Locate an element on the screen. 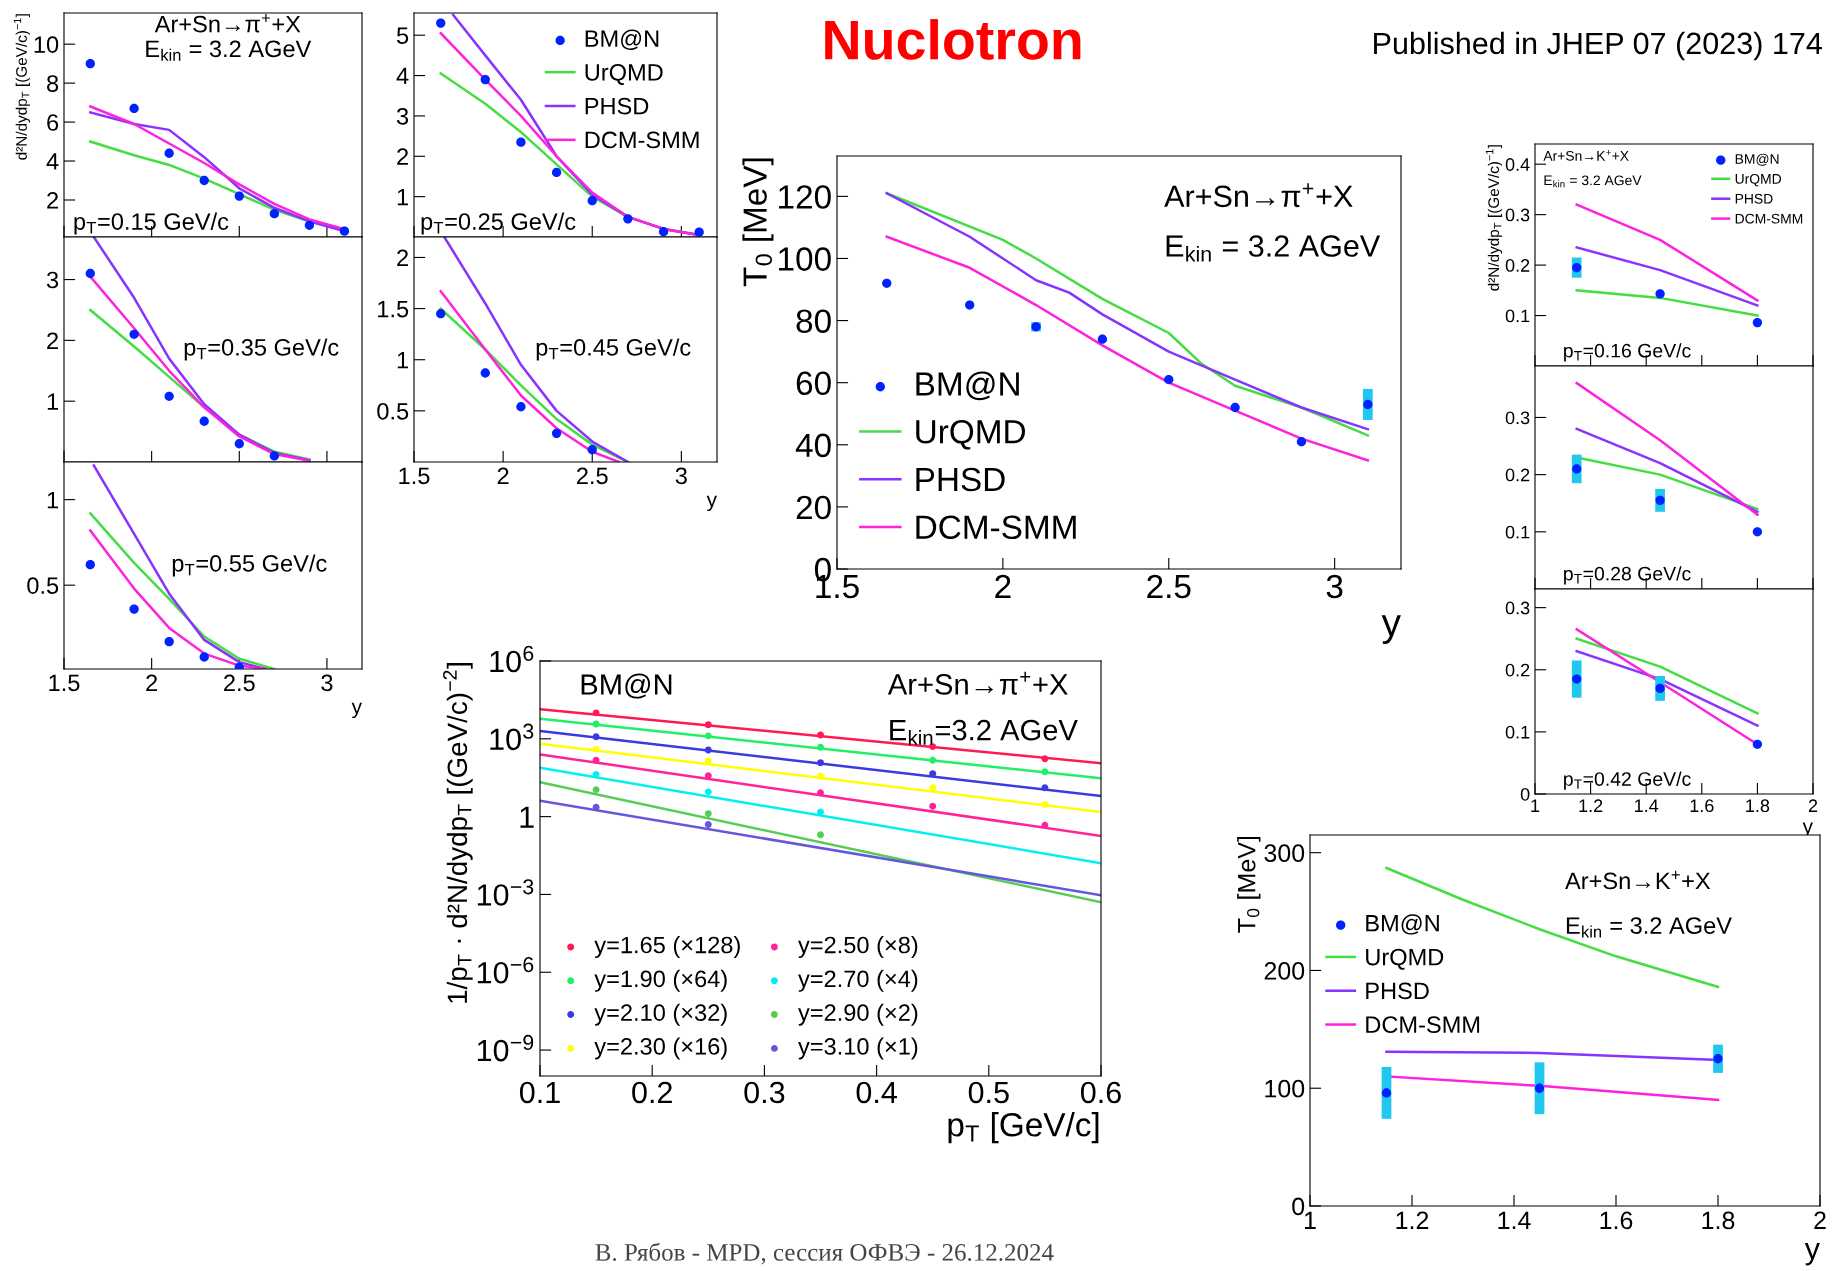  annotation: p$_{T}$=0.15 GeV/c is located at coordinates (151, 223).